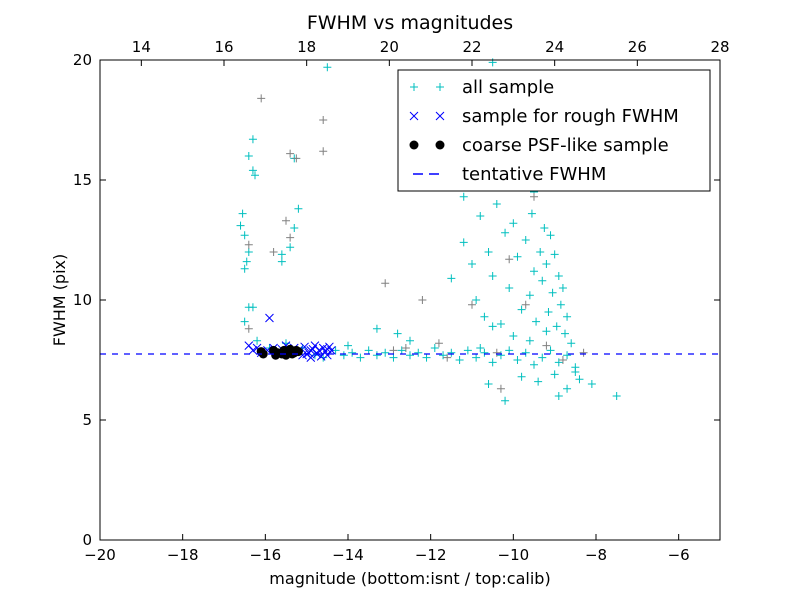 The image size is (800, 600). Describe the element at coordinates (482, 87) in the screenshot. I see `legend-entry: all sample` at that location.